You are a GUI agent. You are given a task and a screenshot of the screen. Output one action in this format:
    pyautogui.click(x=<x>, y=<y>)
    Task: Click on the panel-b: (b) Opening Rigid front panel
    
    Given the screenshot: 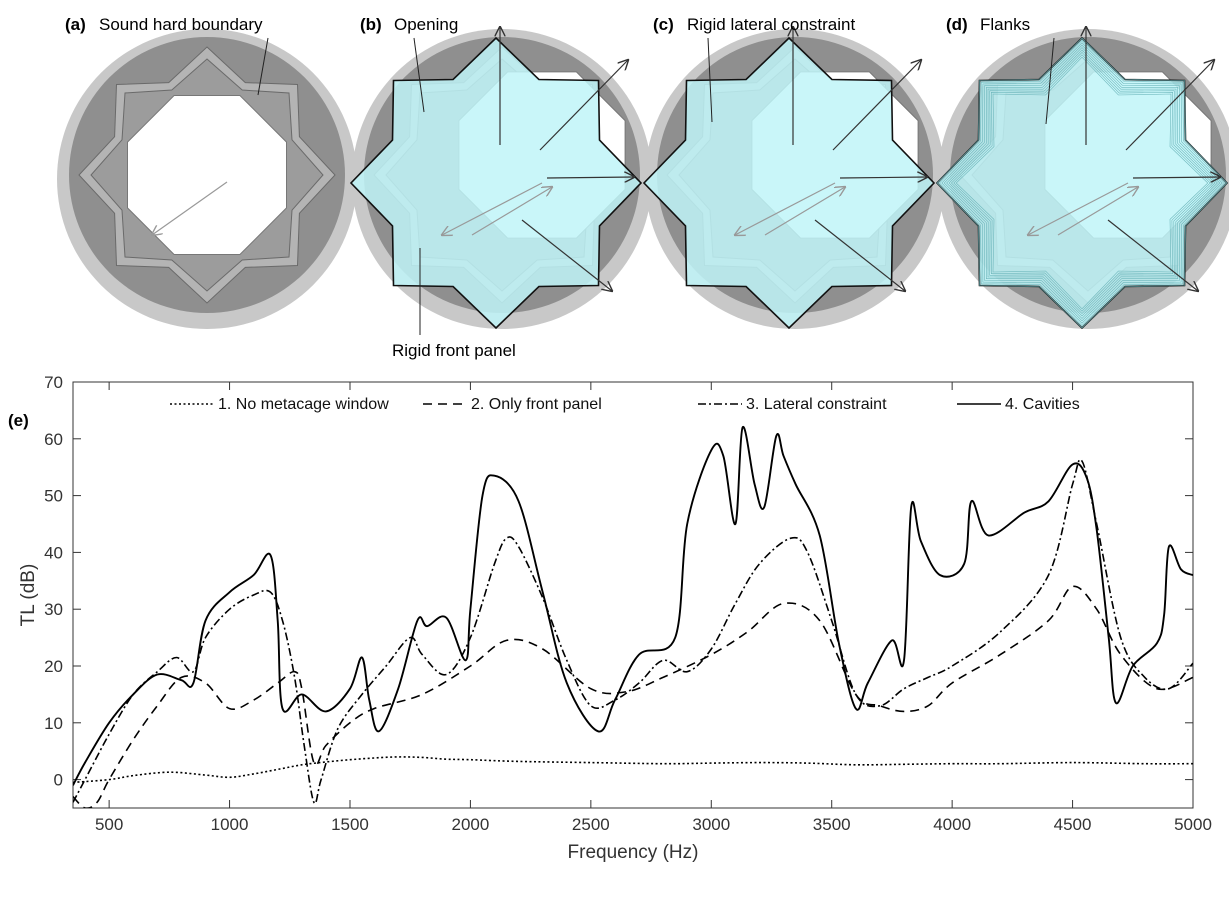 What is the action you would take?
    pyautogui.click(x=500, y=187)
    